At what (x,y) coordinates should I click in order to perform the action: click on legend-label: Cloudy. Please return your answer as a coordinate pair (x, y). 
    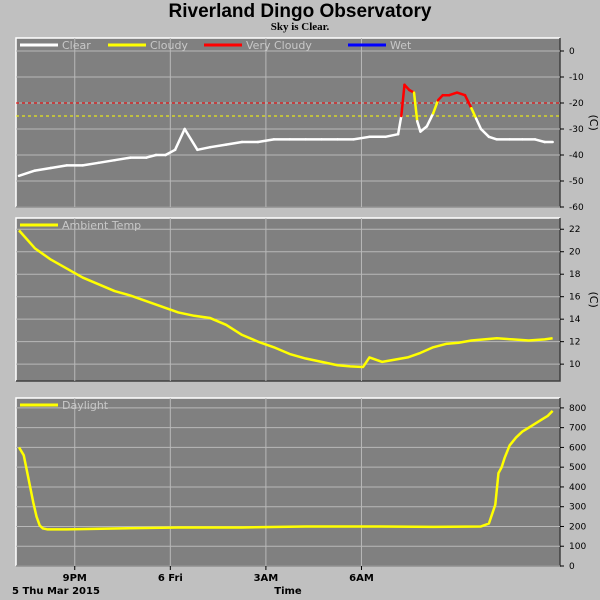
    Looking at the image, I should click on (169, 45).